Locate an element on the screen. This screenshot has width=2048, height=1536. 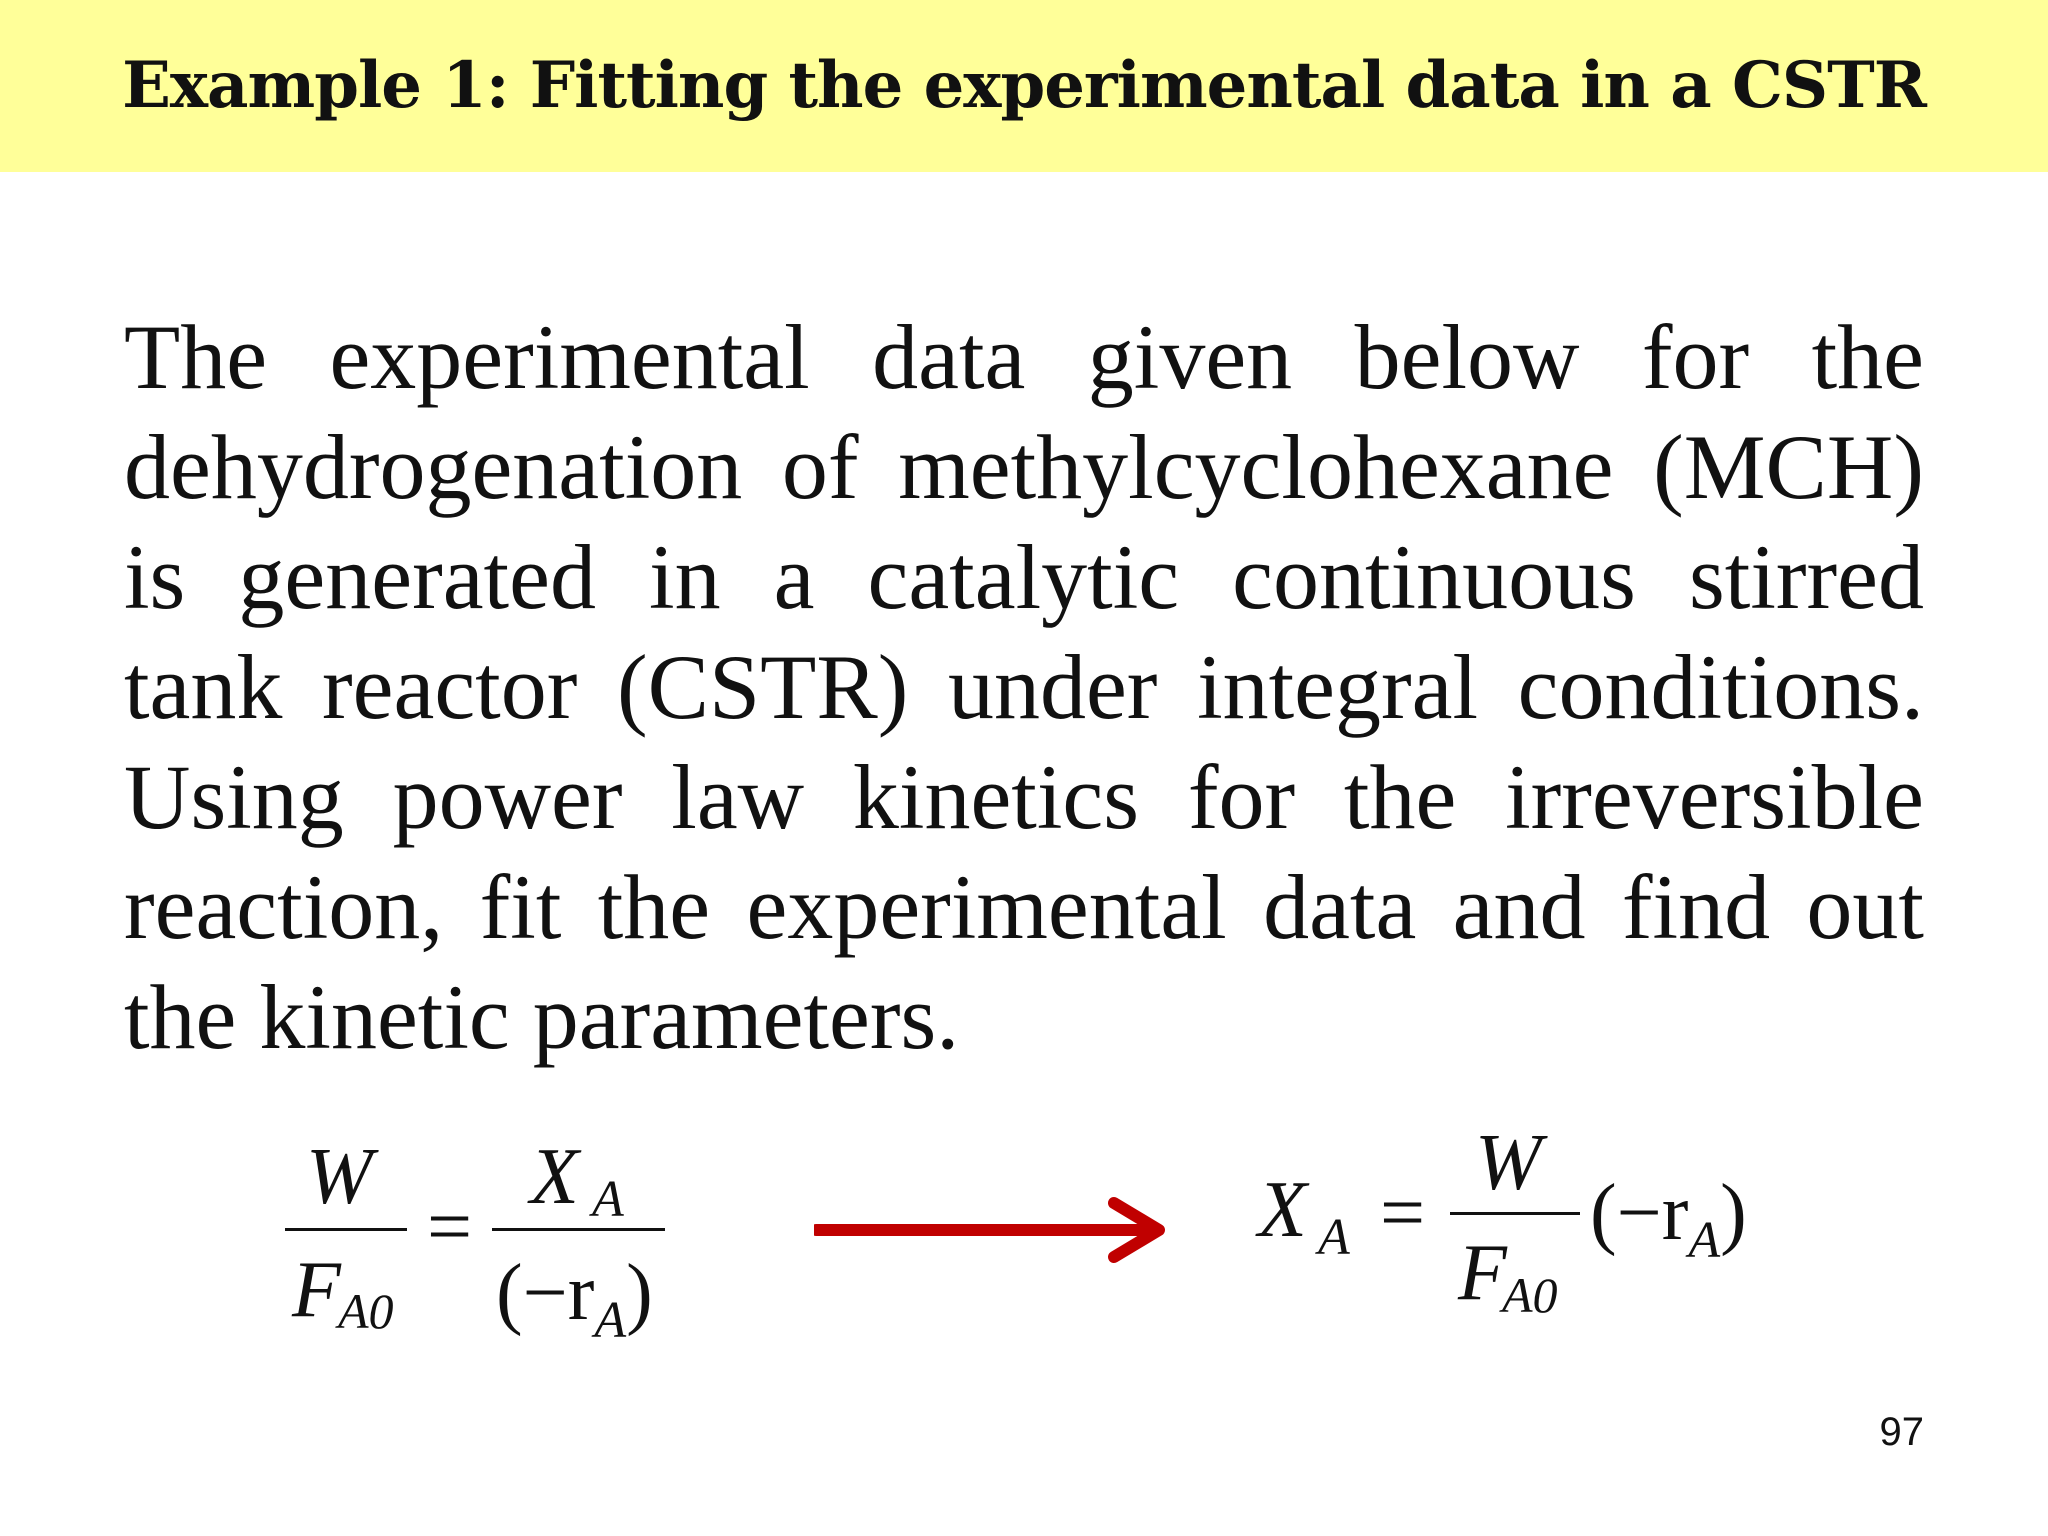
eq-left-numerator-w: W is located at coordinates (339, 1177).